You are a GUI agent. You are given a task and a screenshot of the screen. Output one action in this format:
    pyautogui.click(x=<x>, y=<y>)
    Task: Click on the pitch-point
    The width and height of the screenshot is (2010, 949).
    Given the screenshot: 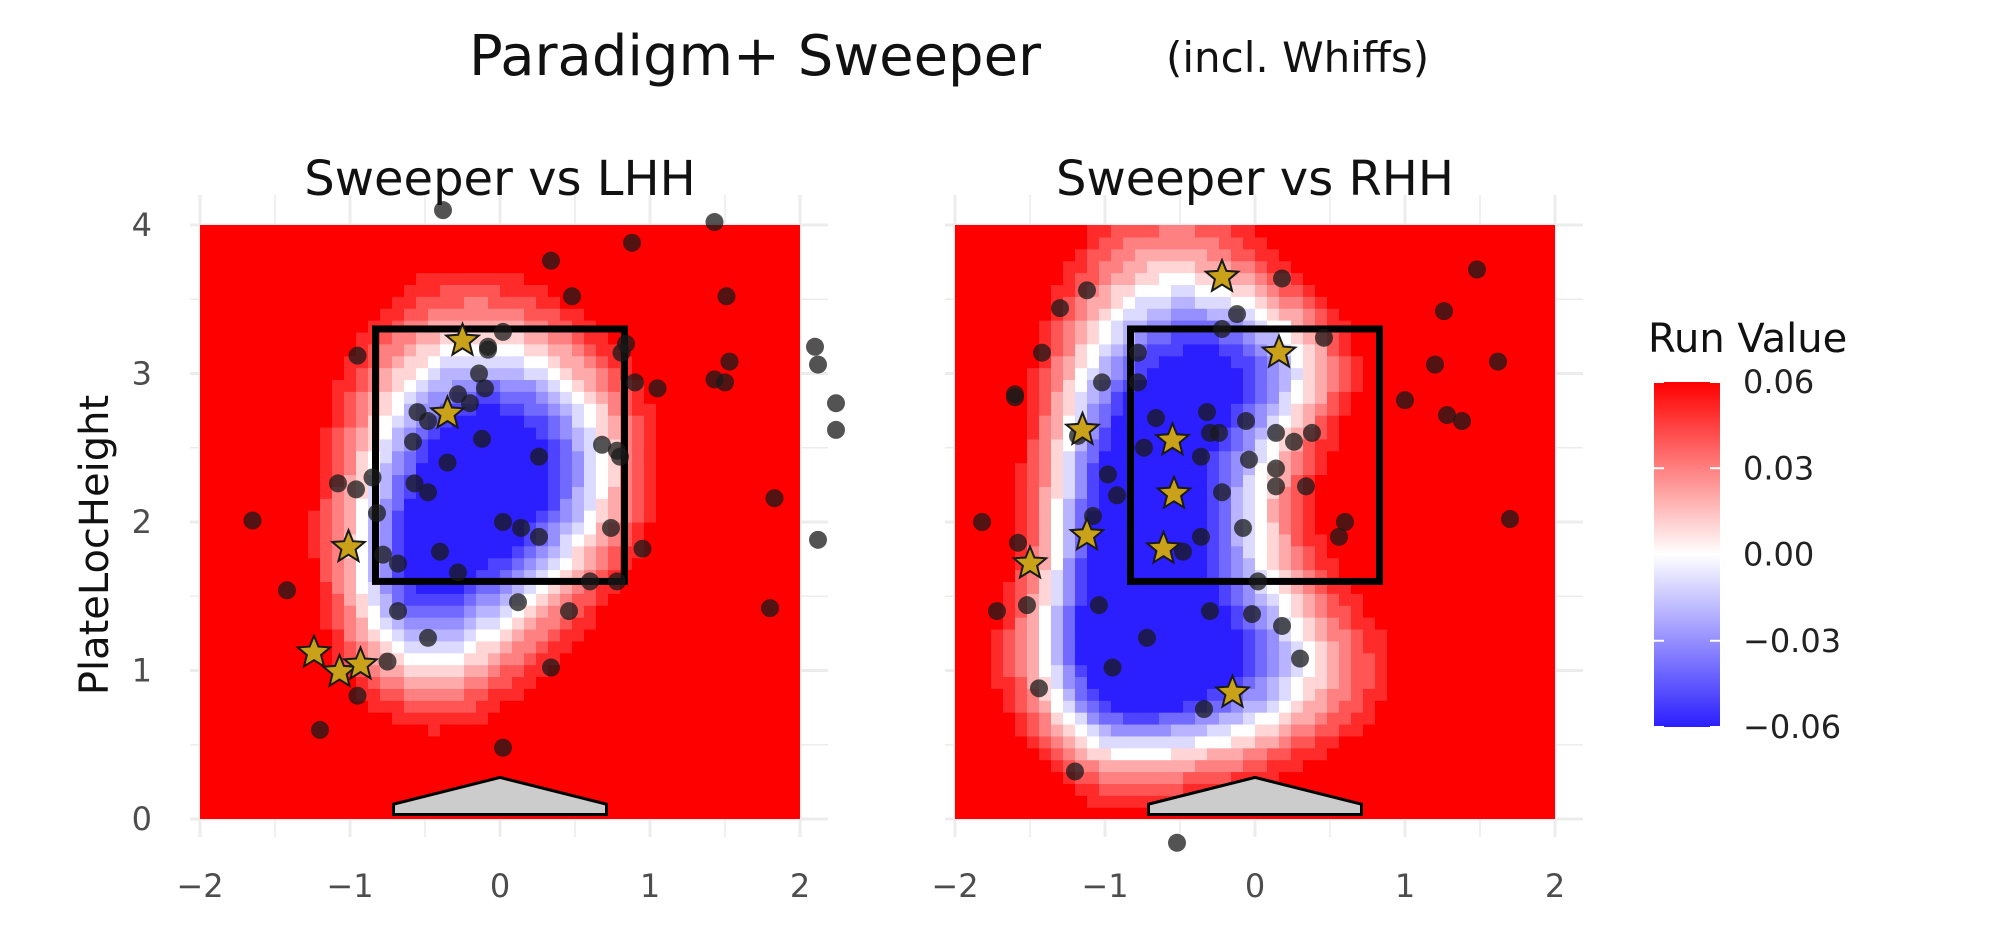 What is the action you would take?
    pyautogui.click(x=836, y=430)
    